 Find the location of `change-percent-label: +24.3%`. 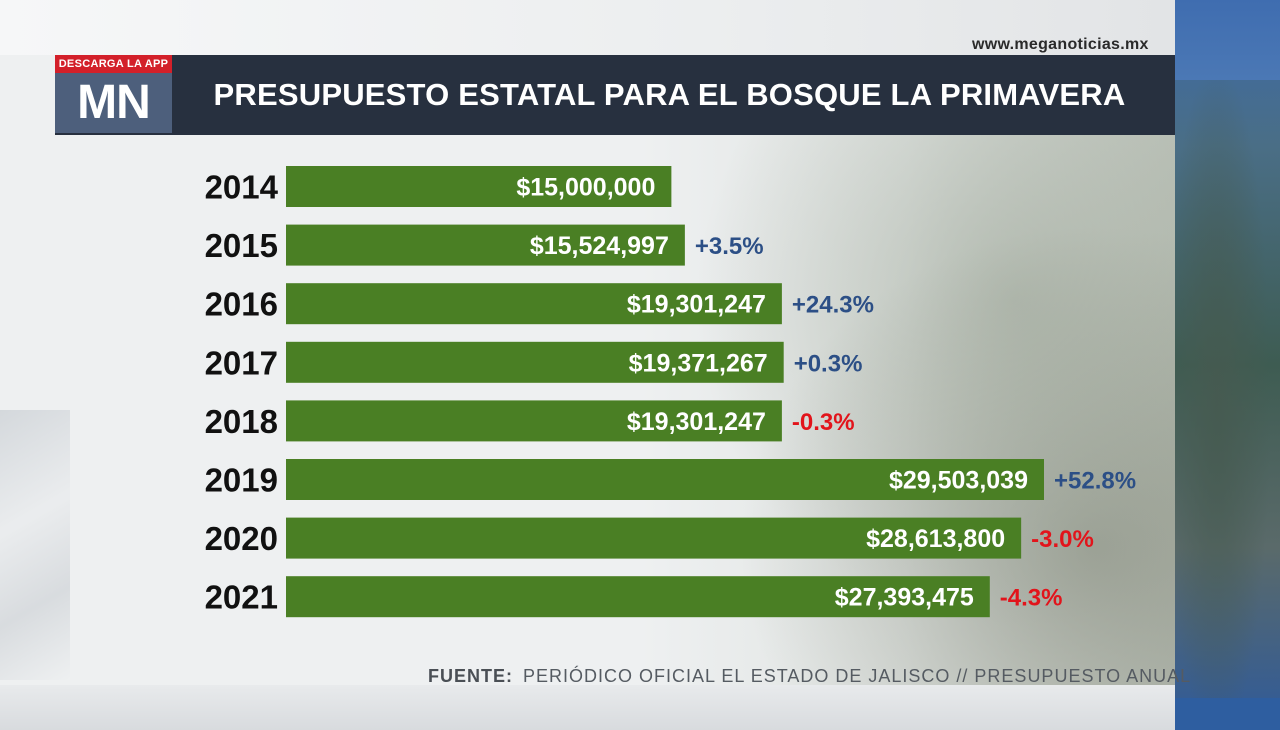

change-percent-label: +24.3% is located at coordinates (833, 305).